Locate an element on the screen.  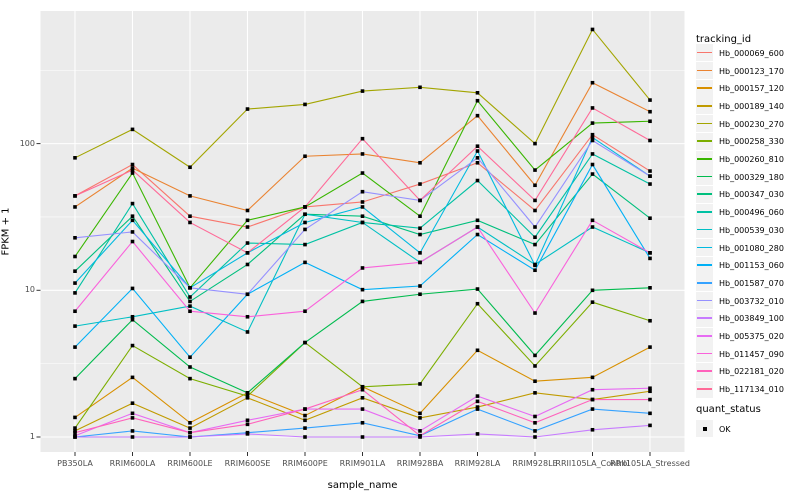
legend-label: Hb_003849_100 is located at coordinates (751, 319).